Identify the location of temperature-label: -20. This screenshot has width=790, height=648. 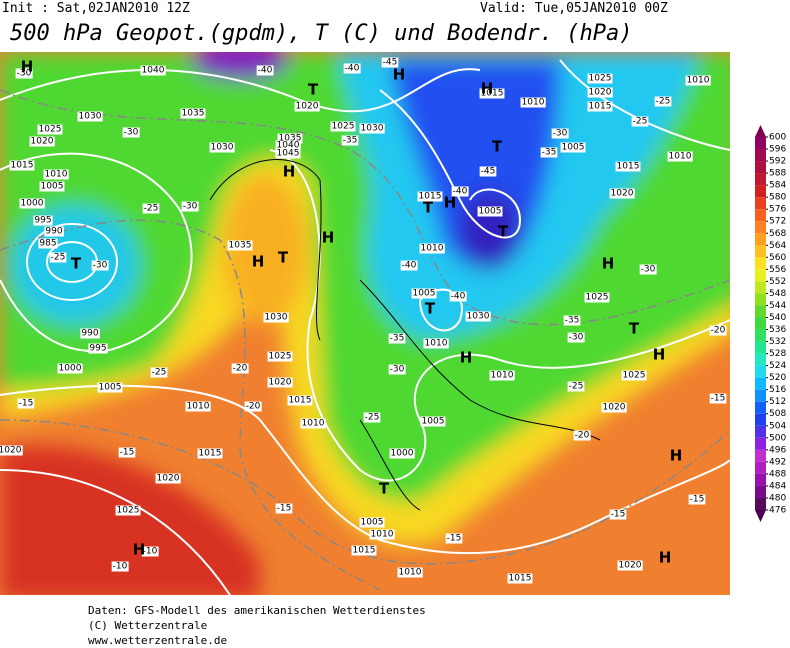
(718, 331).